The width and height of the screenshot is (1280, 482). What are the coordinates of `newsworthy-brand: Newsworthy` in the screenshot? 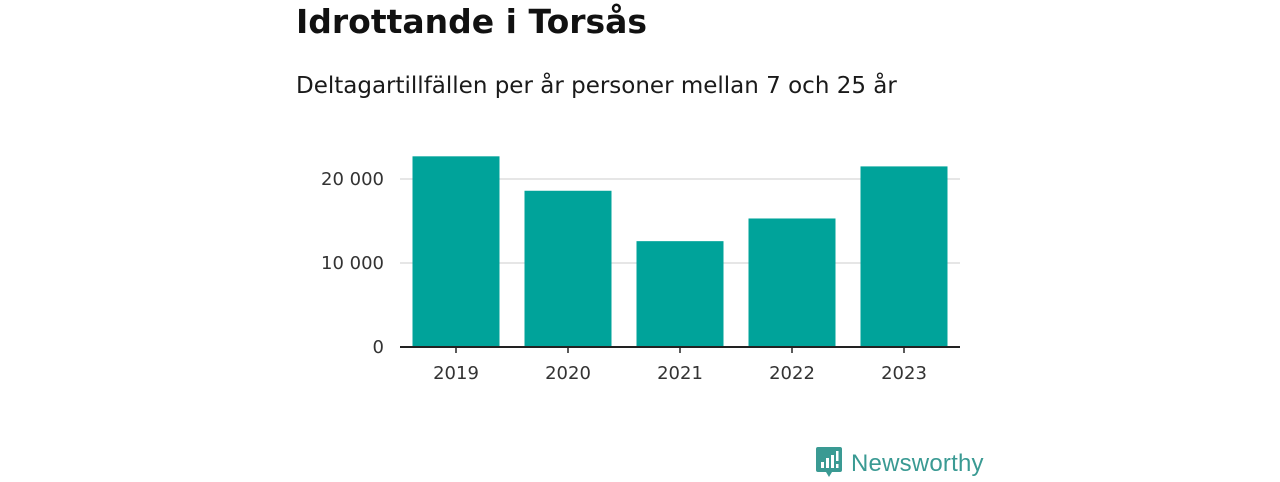 It's located at (899, 464).